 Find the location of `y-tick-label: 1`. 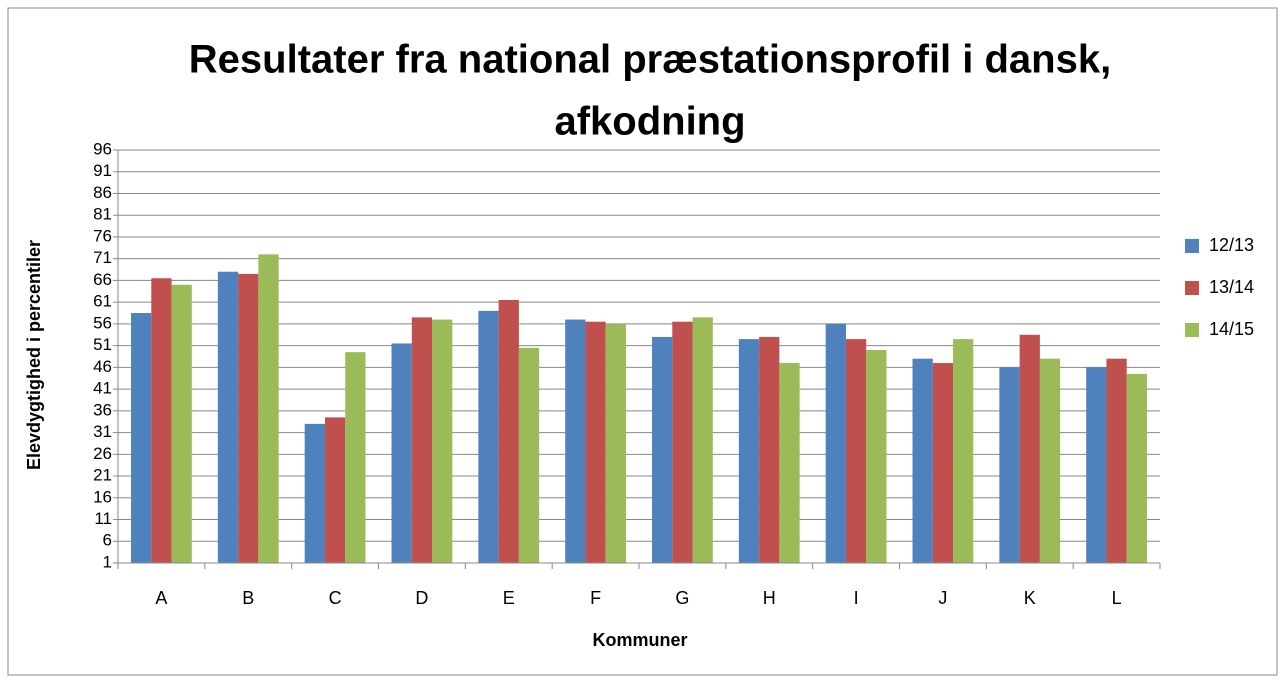

y-tick-label: 1 is located at coordinates (107, 561).